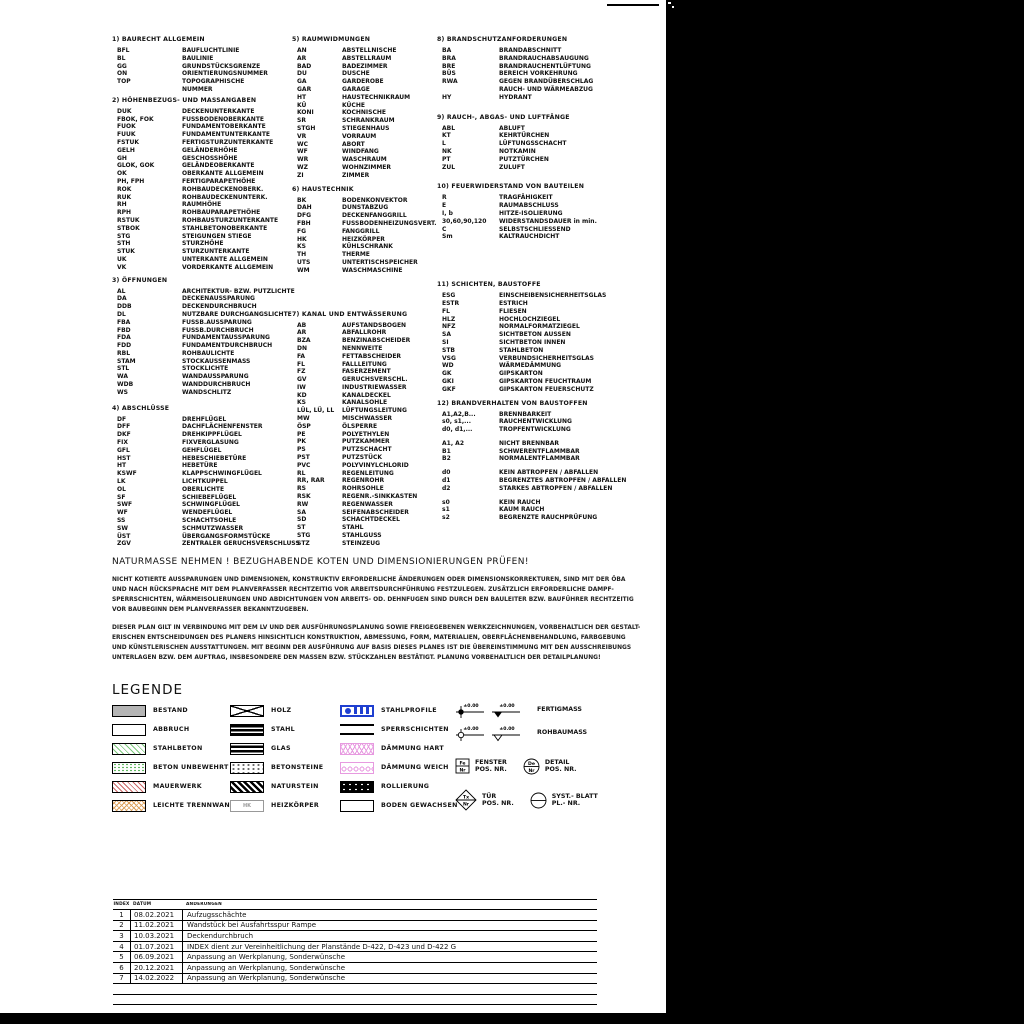  What do you see at coordinates (223, 174) in the screenshot?
I see `abbr-definition: OBERKANTE ALLGEMEIN` at bounding box center [223, 174].